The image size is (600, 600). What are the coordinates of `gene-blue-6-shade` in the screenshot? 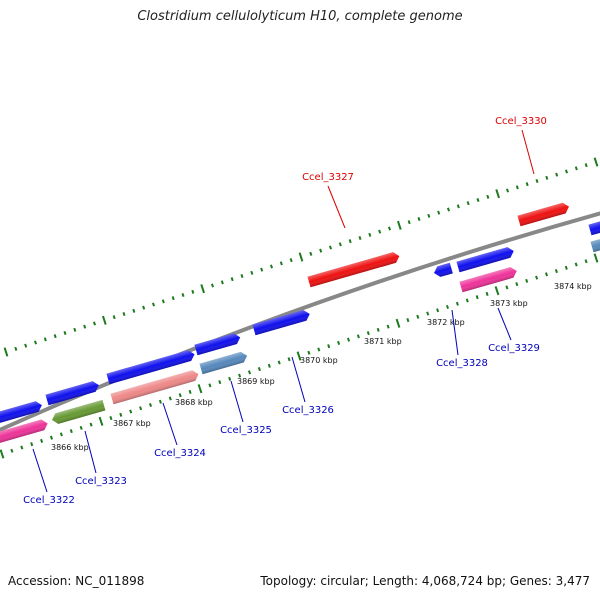 It's located at (594, 228).